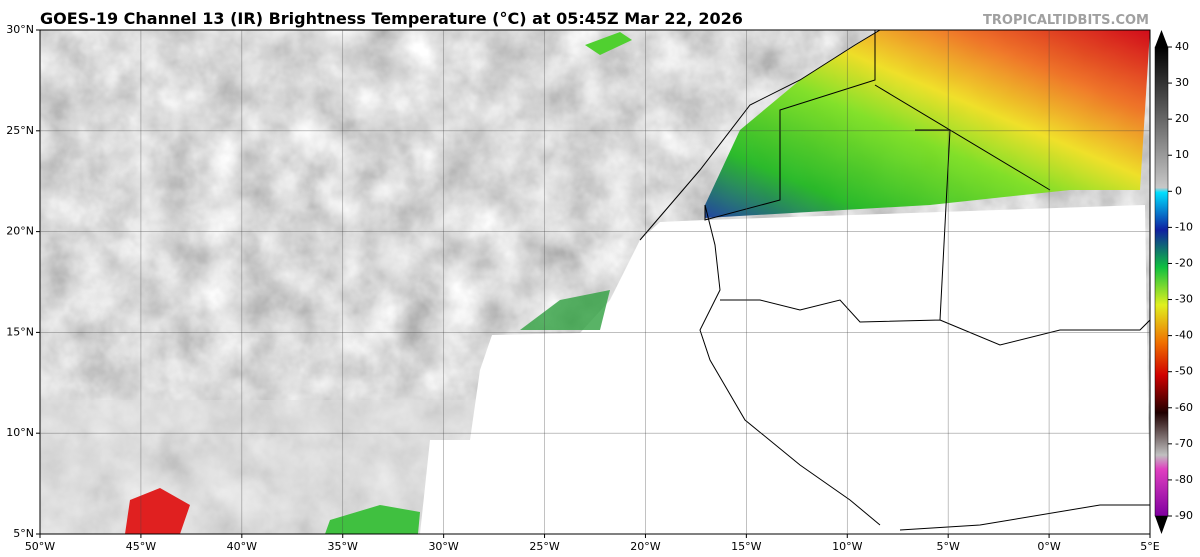 The height and width of the screenshot is (557, 1200). Describe the element at coordinates (1184, 407) in the screenshot. I see `colorbar-label: -60` at that location.